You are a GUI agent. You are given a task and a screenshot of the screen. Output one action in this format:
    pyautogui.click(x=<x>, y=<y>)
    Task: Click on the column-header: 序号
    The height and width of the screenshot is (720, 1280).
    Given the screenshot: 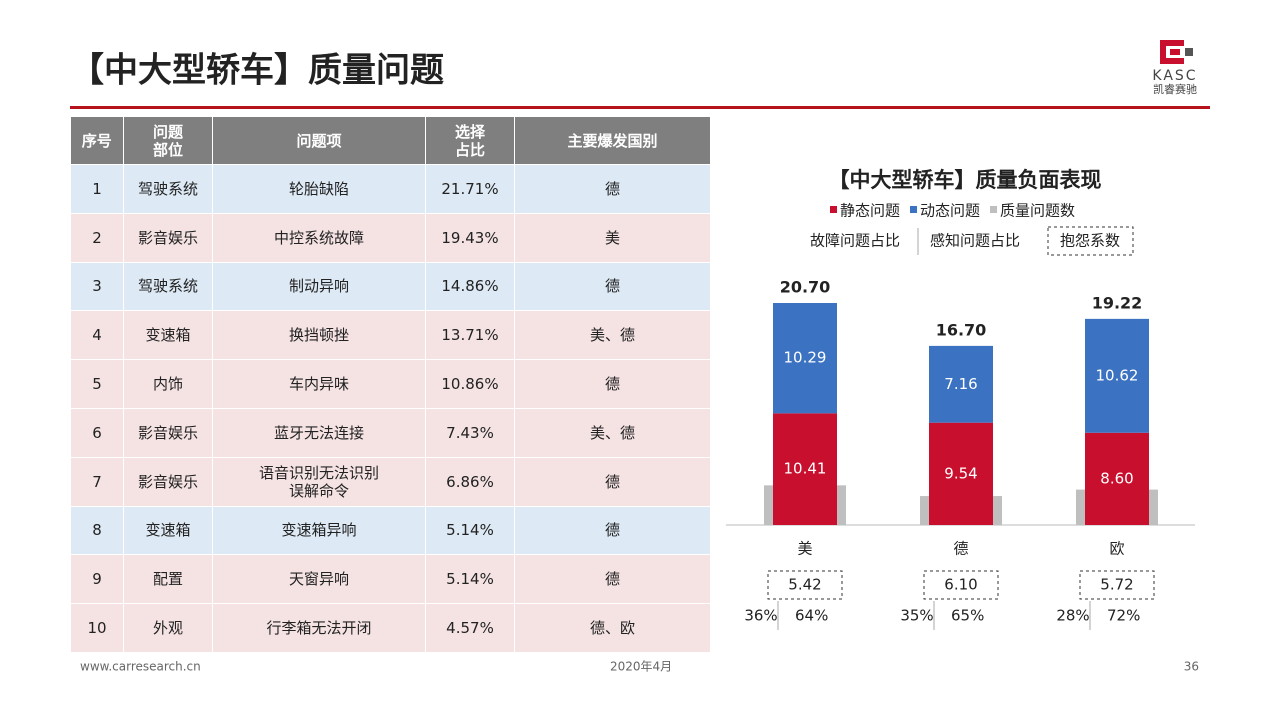 What is the action you would take?
    pyautogui.click(x=97, y=141)
    